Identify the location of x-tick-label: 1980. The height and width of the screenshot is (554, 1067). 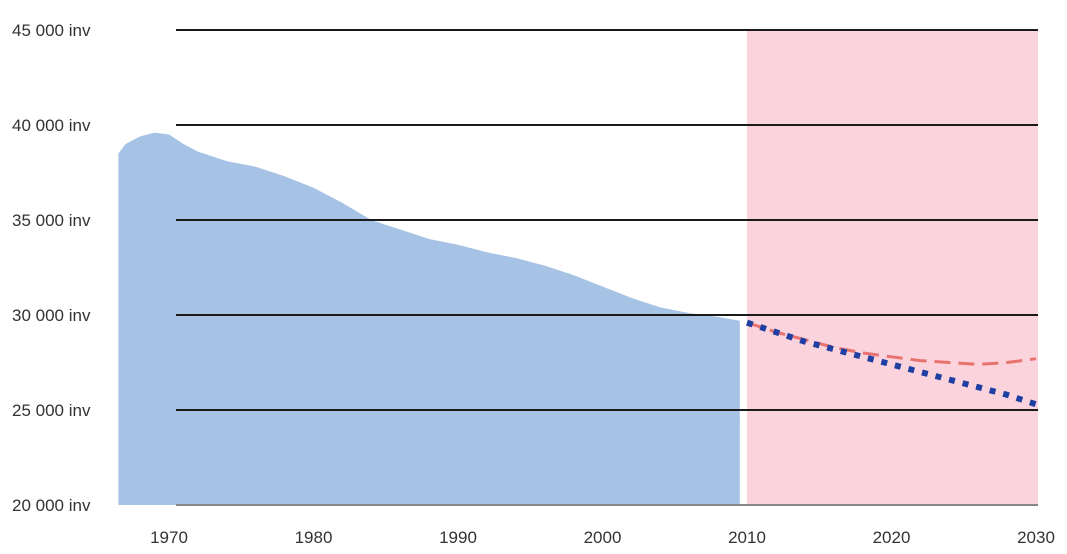
(314, 537).